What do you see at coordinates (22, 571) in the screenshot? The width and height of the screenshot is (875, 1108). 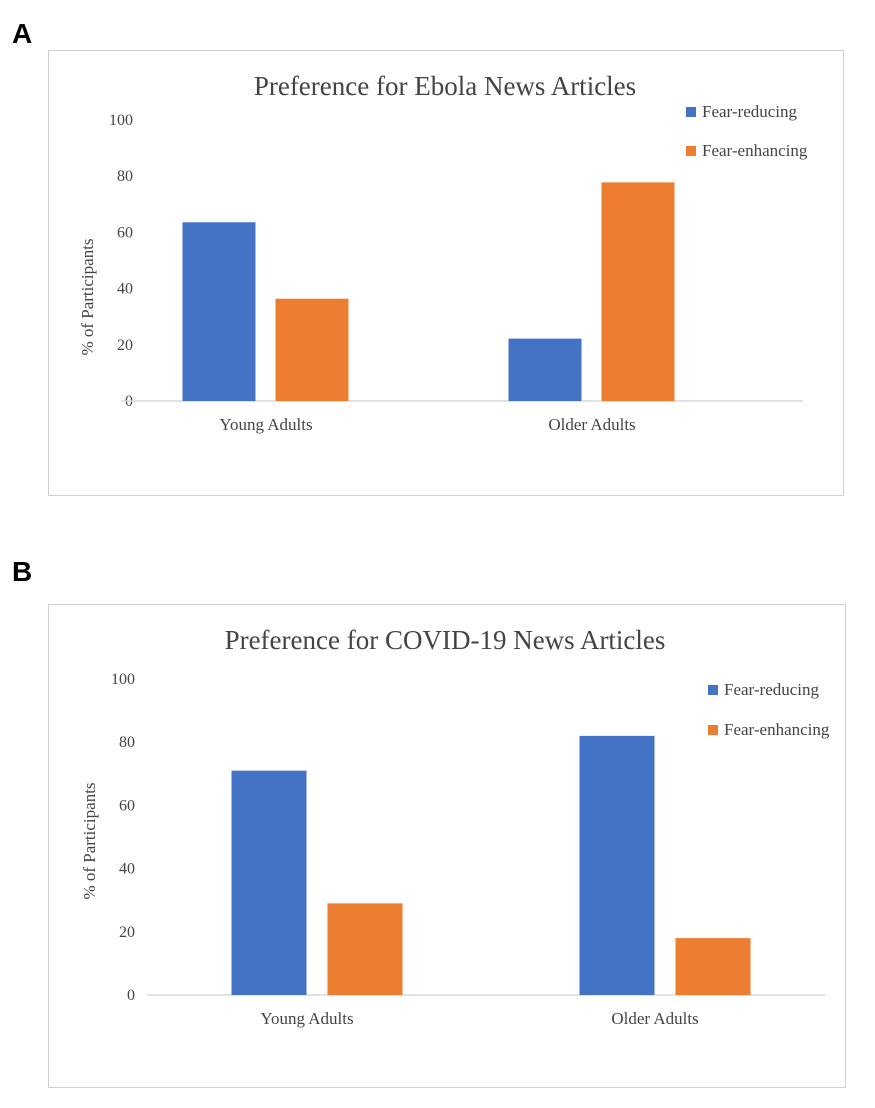 I see `panel-label-b: B` at bounding box center [22, 571].